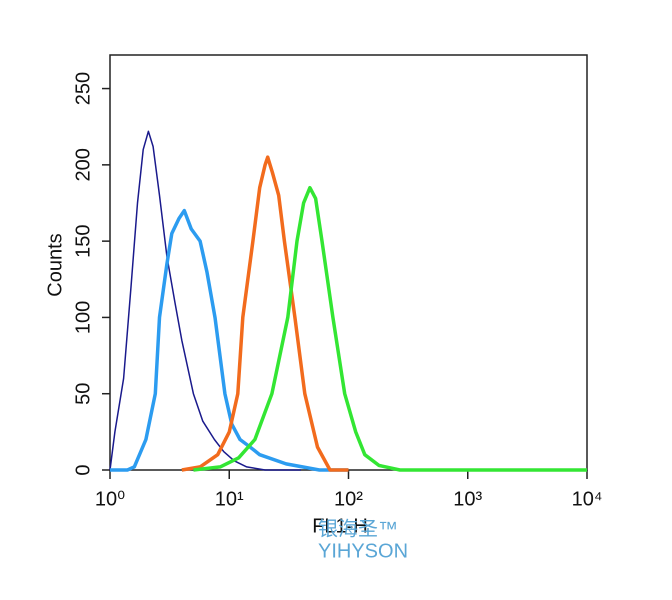  Describe the element at coordinates (83, 469) in the screenshot. I see `y-tick-label: 0` at that location.